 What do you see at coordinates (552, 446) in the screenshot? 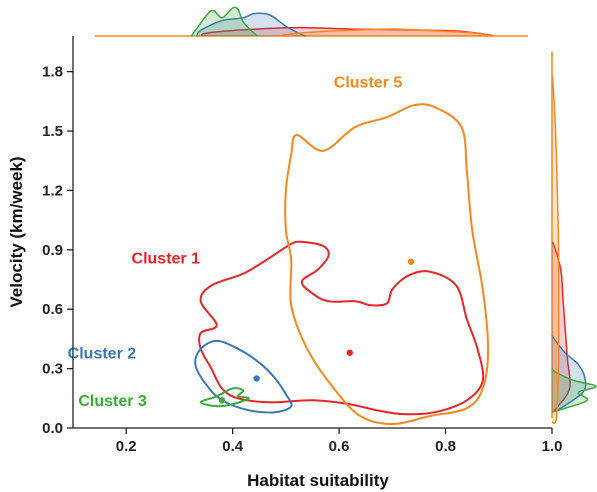
I see `x-tick-label: 1.0` at bounding box center [552, 446].